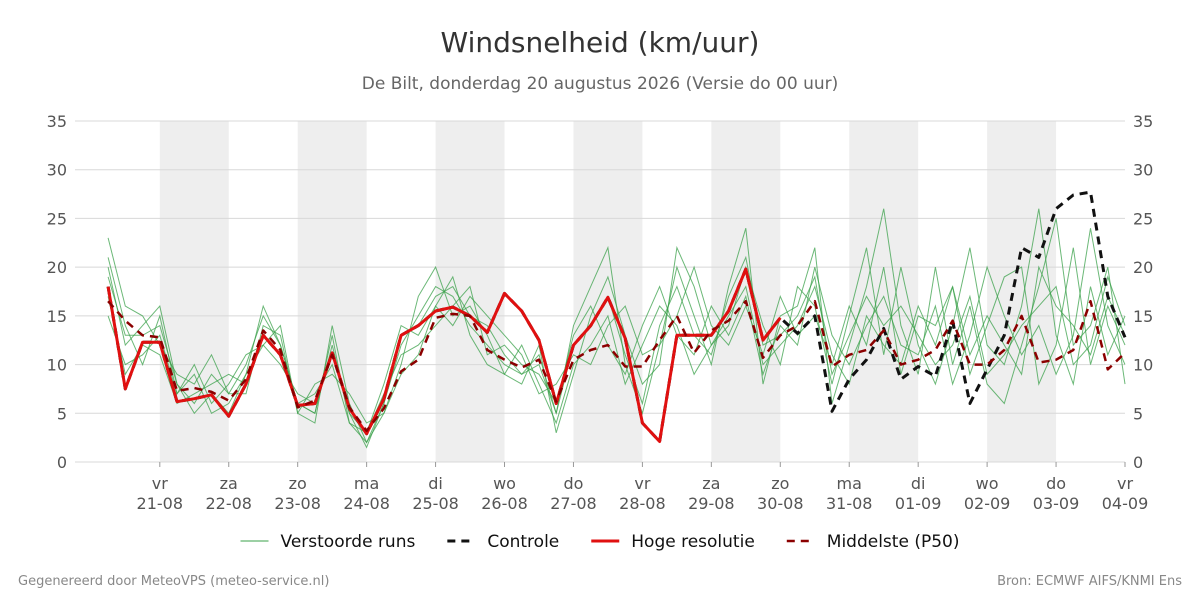  Describe the element at coordinates (1143, 121) in the screenshot. I see `y2-tick-label: 35` at that location.